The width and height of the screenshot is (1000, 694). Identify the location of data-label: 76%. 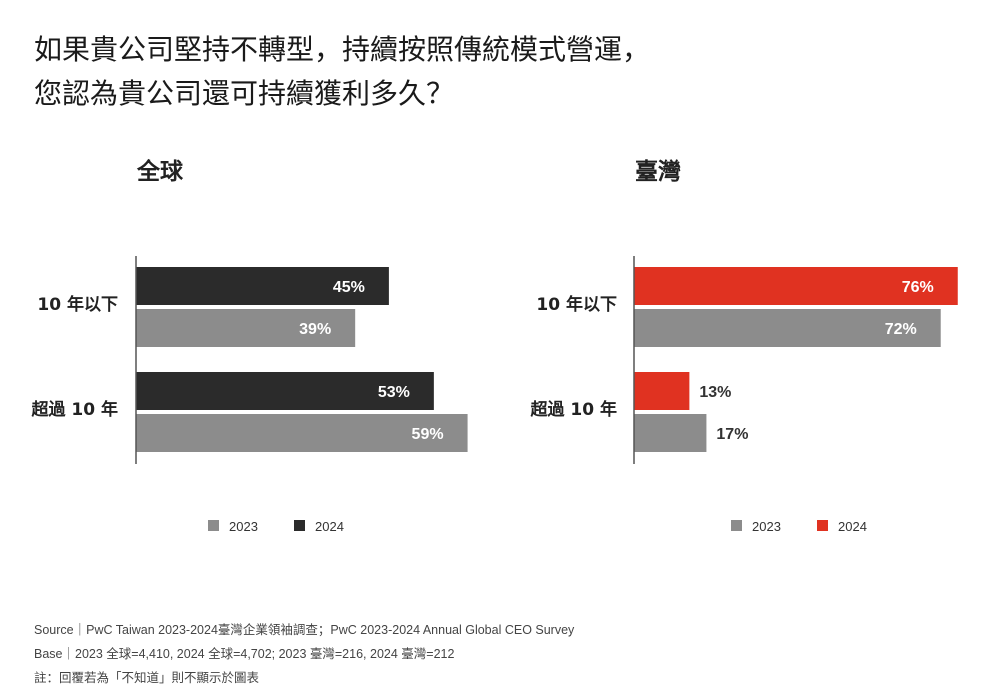
(918, 287).